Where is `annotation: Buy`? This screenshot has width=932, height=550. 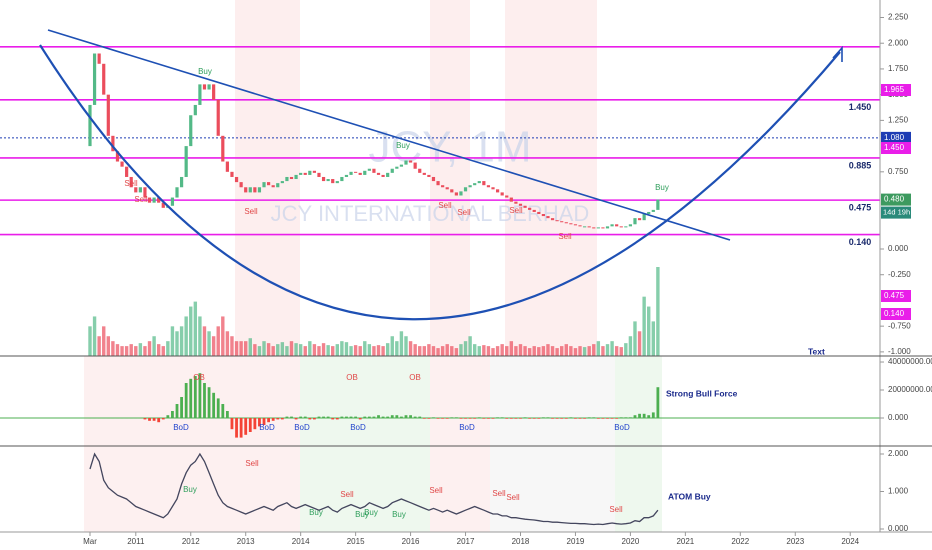
annotation: Buy is located at coordinates (205, 71).